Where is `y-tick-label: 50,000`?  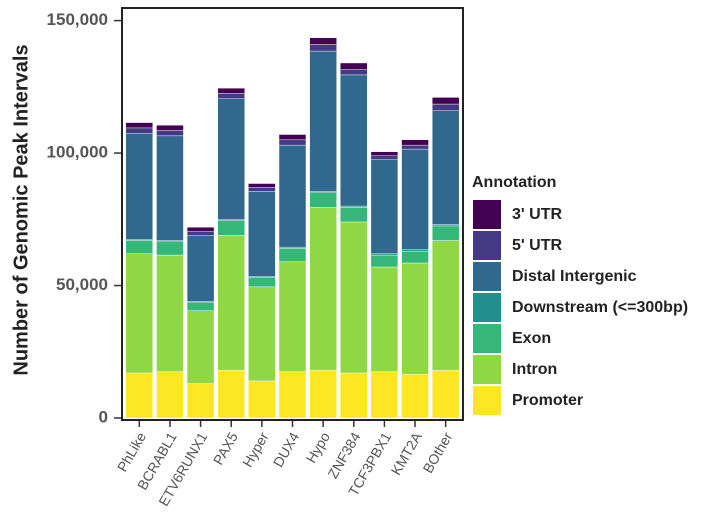
y-tick-label: 50,000 is located at coordinates (82, 284).